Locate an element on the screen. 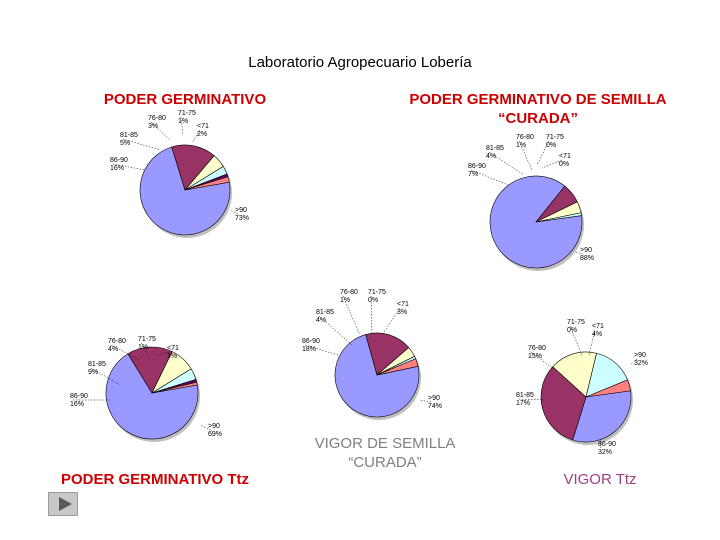  pie-label: 81-85 5% is located at coordinates (129, 139).